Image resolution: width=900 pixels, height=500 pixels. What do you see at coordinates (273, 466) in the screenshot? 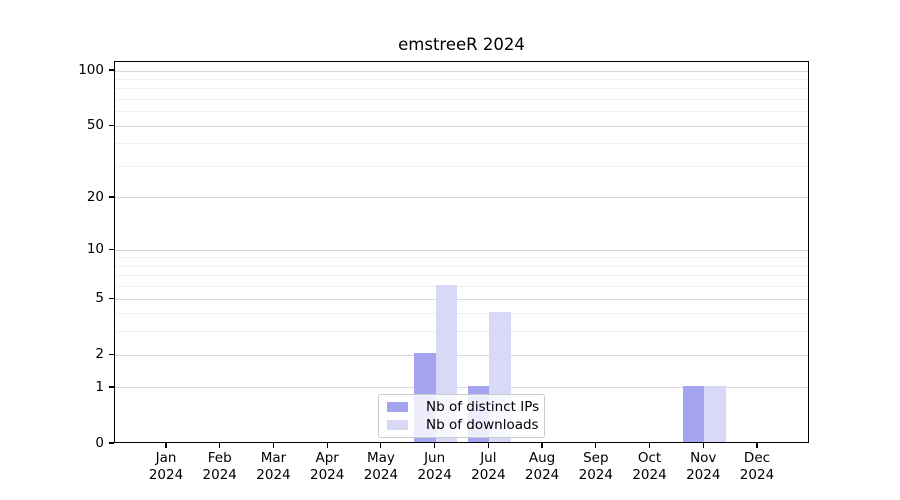
I see `x-axis-tick-label: Mar 2024` at bounding box center [273, 466].